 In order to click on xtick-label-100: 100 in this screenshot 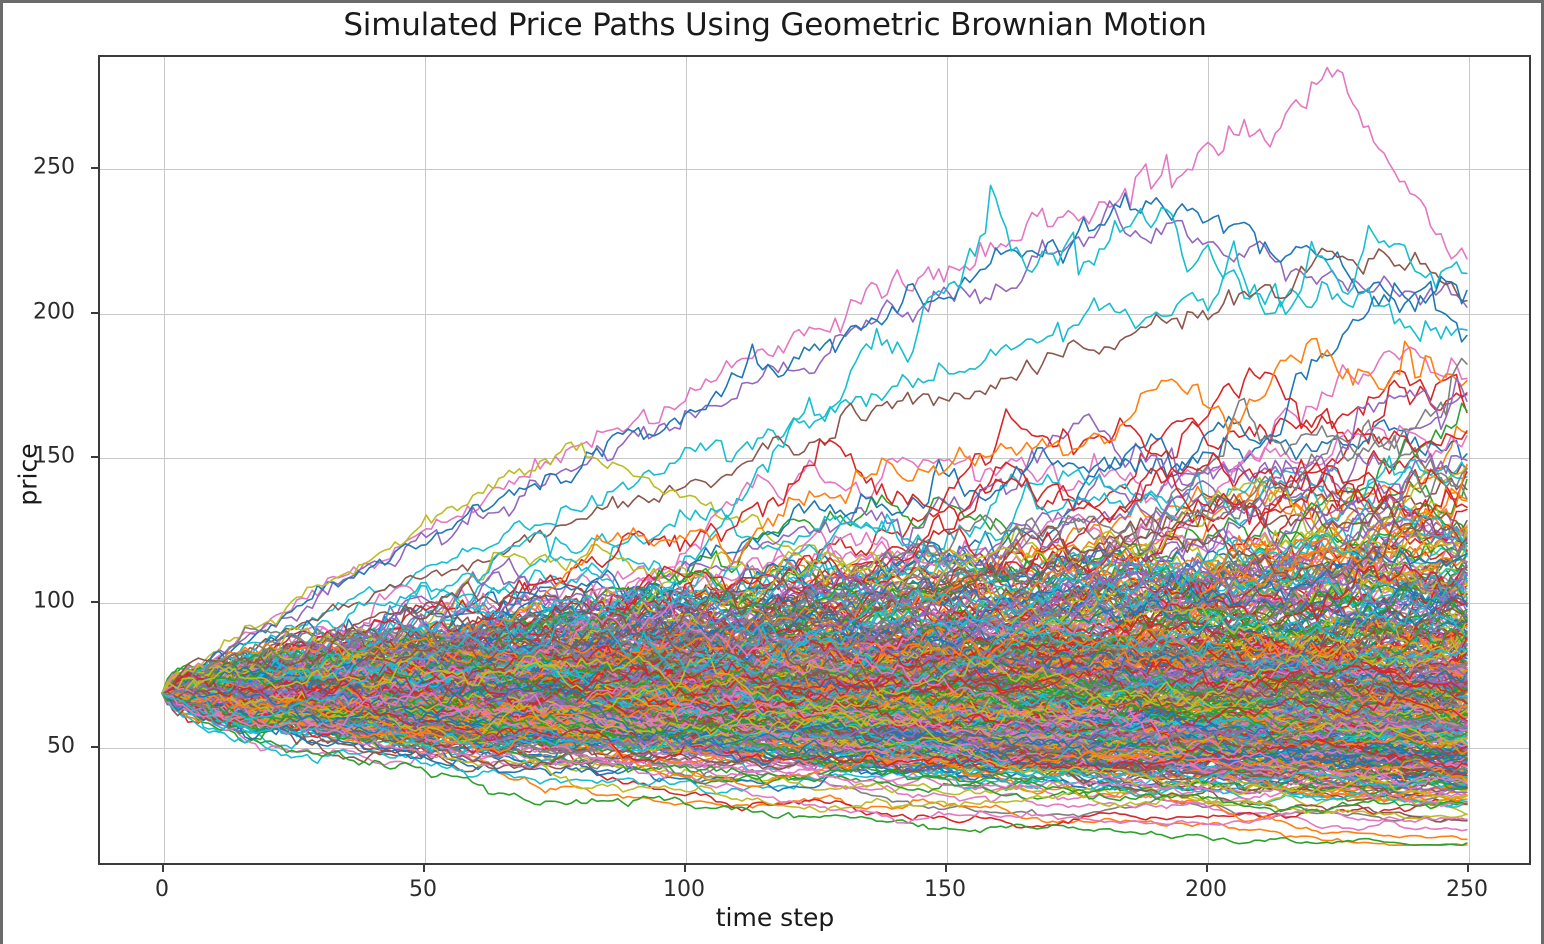, I will do `click(684, 889)`.